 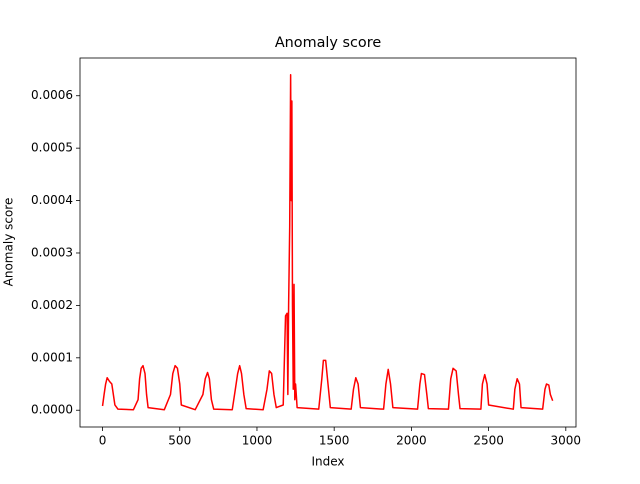 I want to click on x-tick-label: 3000, so click(x=566, y=441).